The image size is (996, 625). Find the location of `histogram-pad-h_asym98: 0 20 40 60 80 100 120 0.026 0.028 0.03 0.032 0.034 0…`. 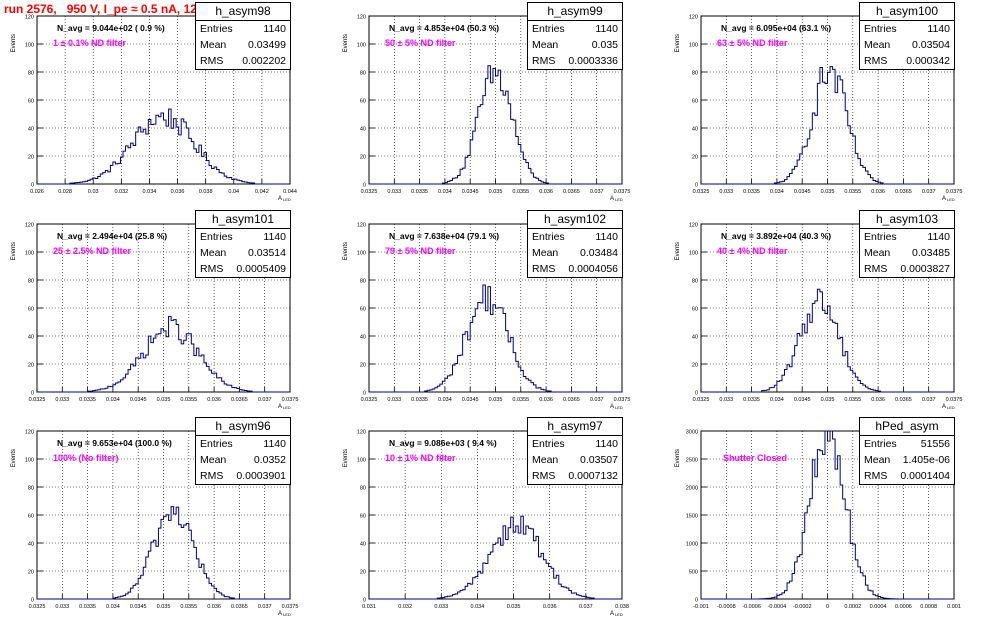

histogram-pad-h_asym98: 0 20 40 60 80 100 120 0.026 0.028 0.03 0.032 0.034 0… is located at coordinates (159, 106).